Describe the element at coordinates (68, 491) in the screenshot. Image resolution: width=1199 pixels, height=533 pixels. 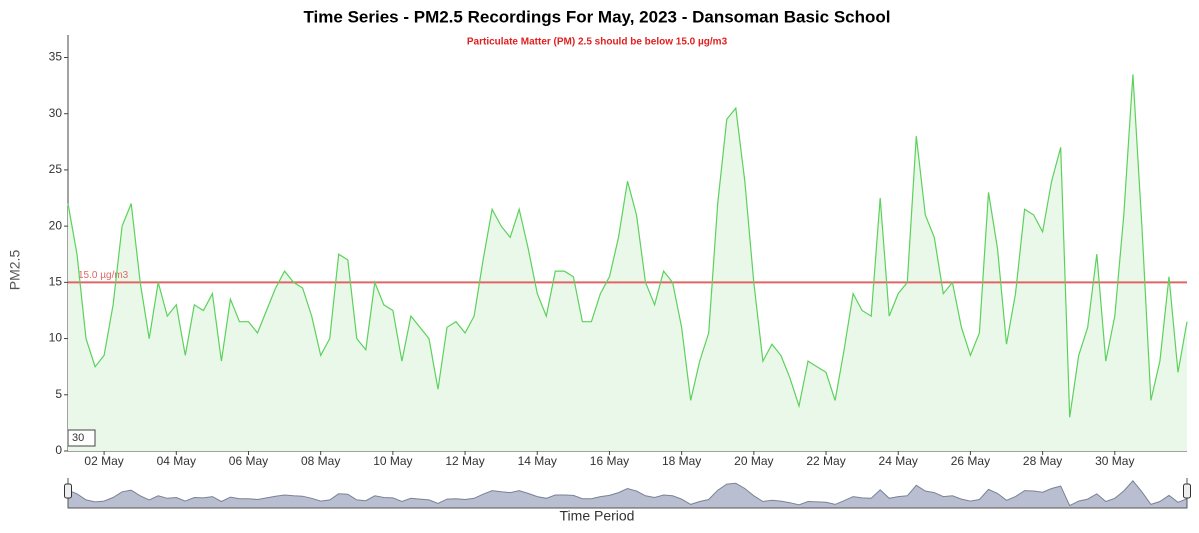
I see `range-handle-left` at that location.